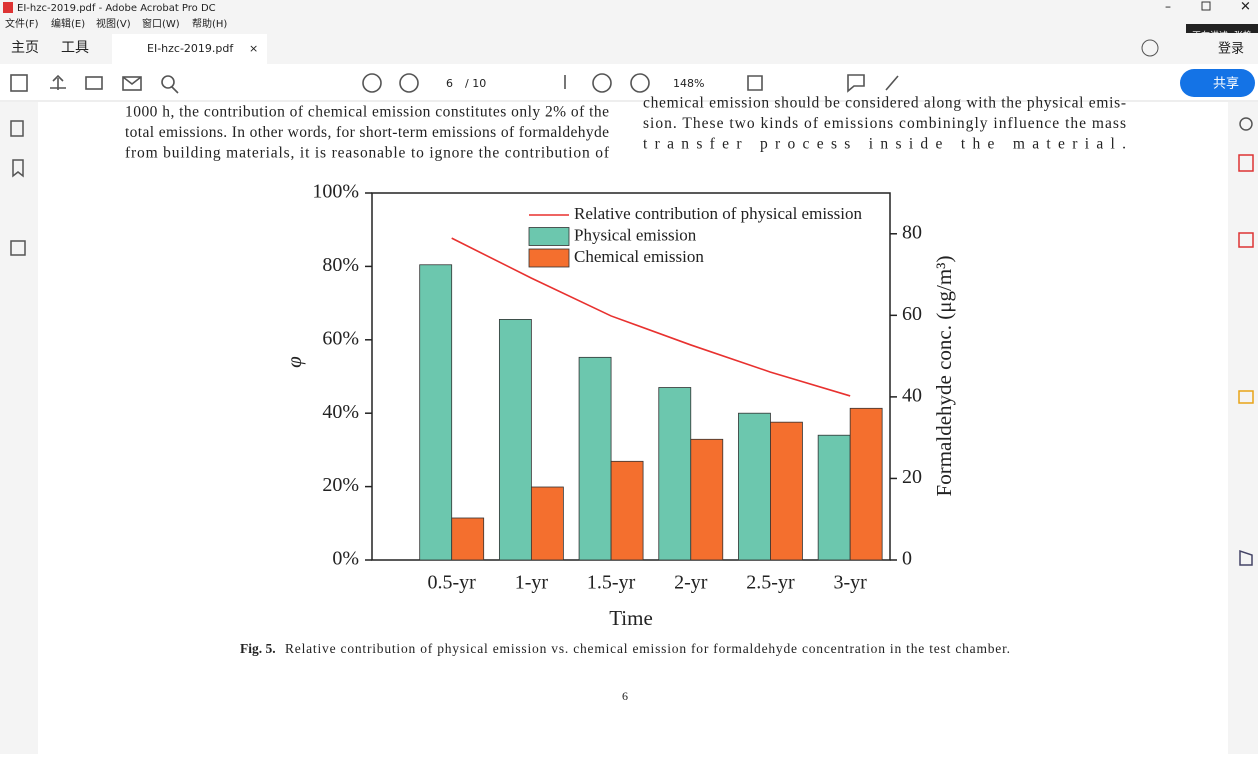  I want to click on page-total: / 10, so click(475, 83).